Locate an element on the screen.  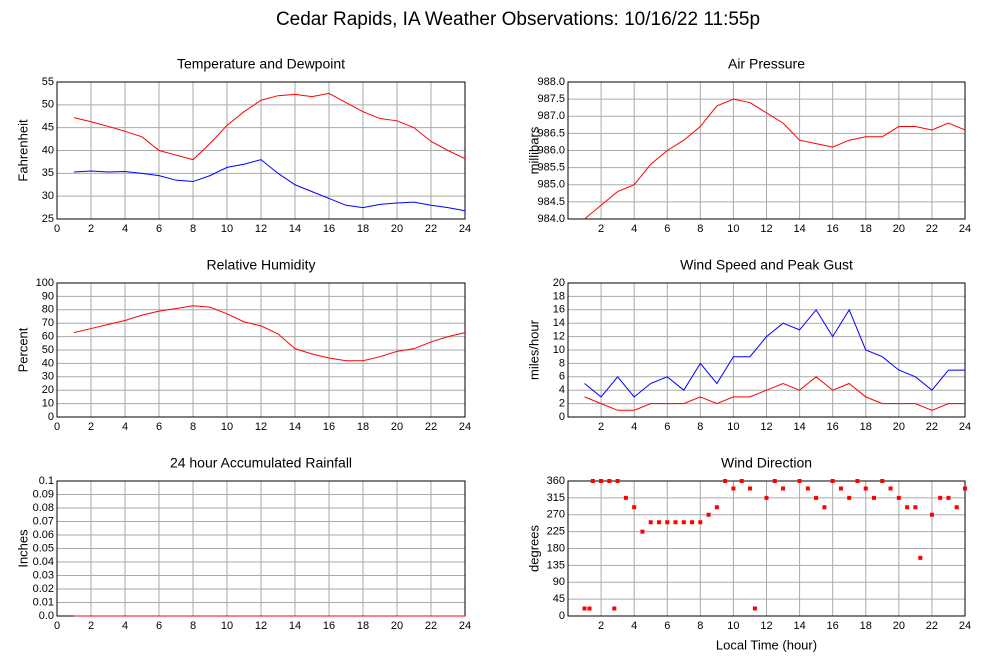
y-axis-label: Inches is located at coordinates (22, 548).